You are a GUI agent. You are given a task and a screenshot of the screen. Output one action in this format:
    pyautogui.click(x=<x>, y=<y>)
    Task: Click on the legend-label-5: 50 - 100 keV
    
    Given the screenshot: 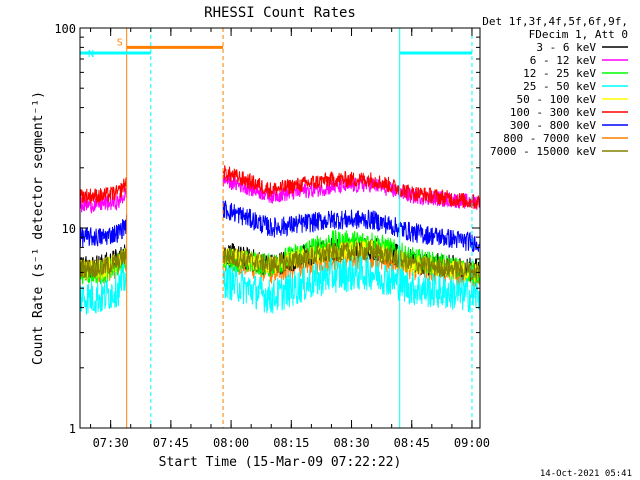 What is the action you would take?
    pyautogui.click(x=557, y=99)
    